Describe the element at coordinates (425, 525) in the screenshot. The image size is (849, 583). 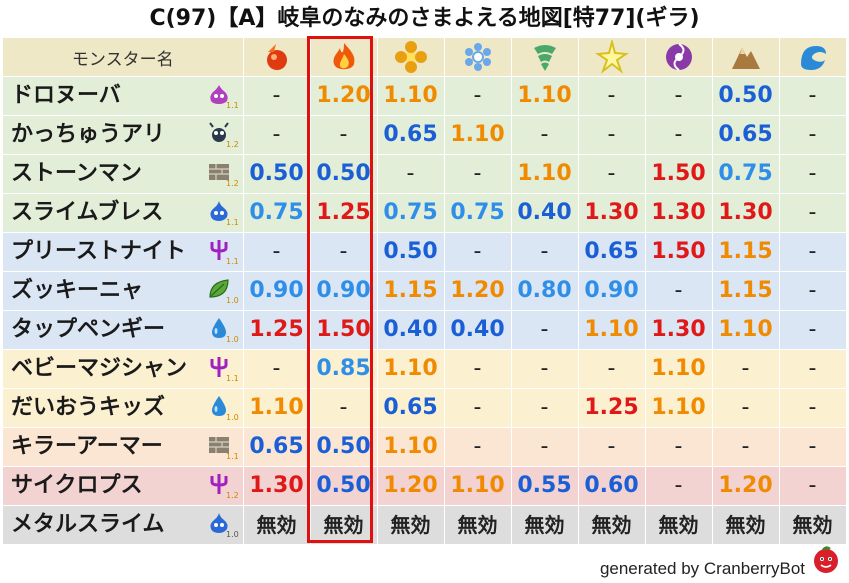
I see `table-row: メタルスライム 1.0 無効 無効 無効 無効 無効 無効 無効 無効 無効` at that location.